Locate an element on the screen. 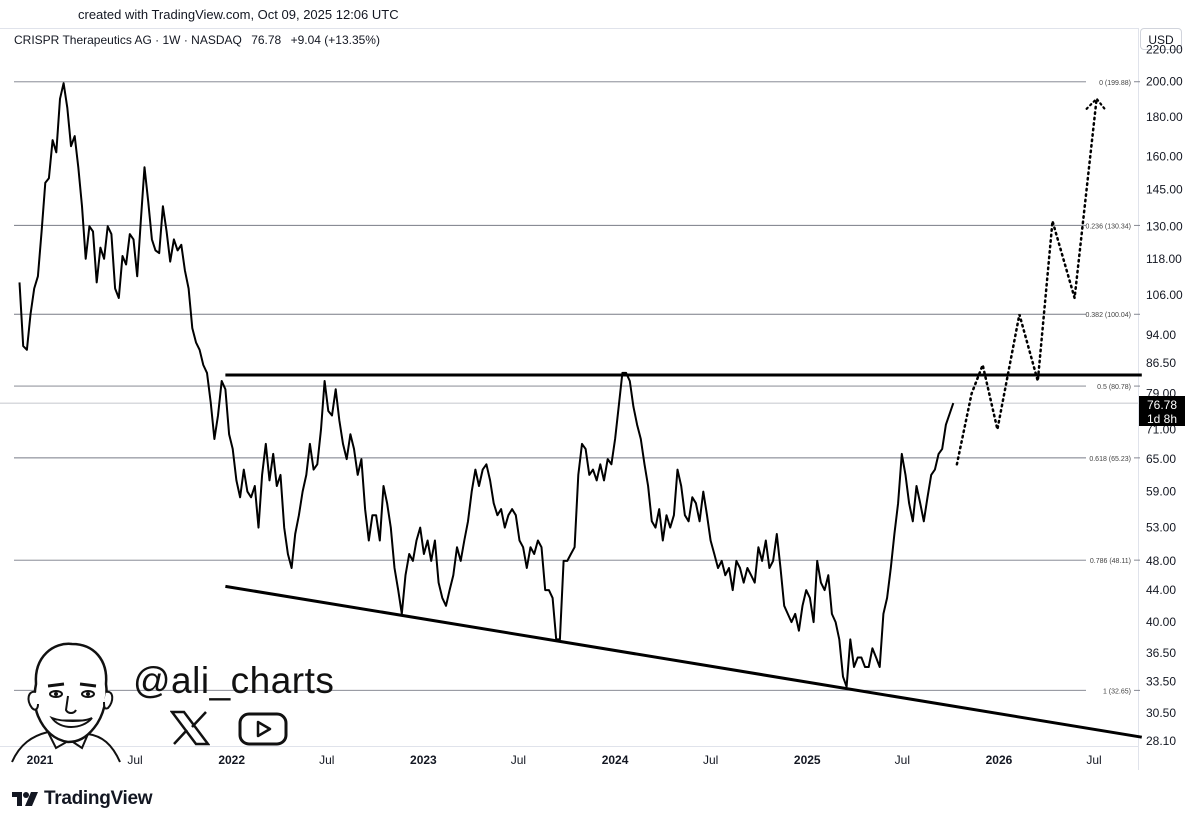 The width and height of the screenshot is (1200, 826). y-tick-label: 44.00 is located at coordinates (1161, 590).